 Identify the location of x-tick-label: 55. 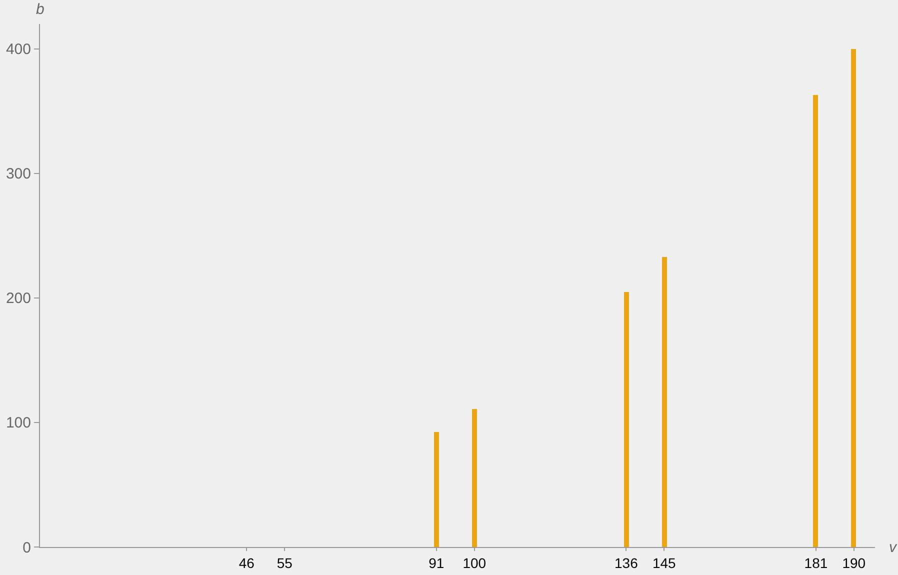
(284, 562).